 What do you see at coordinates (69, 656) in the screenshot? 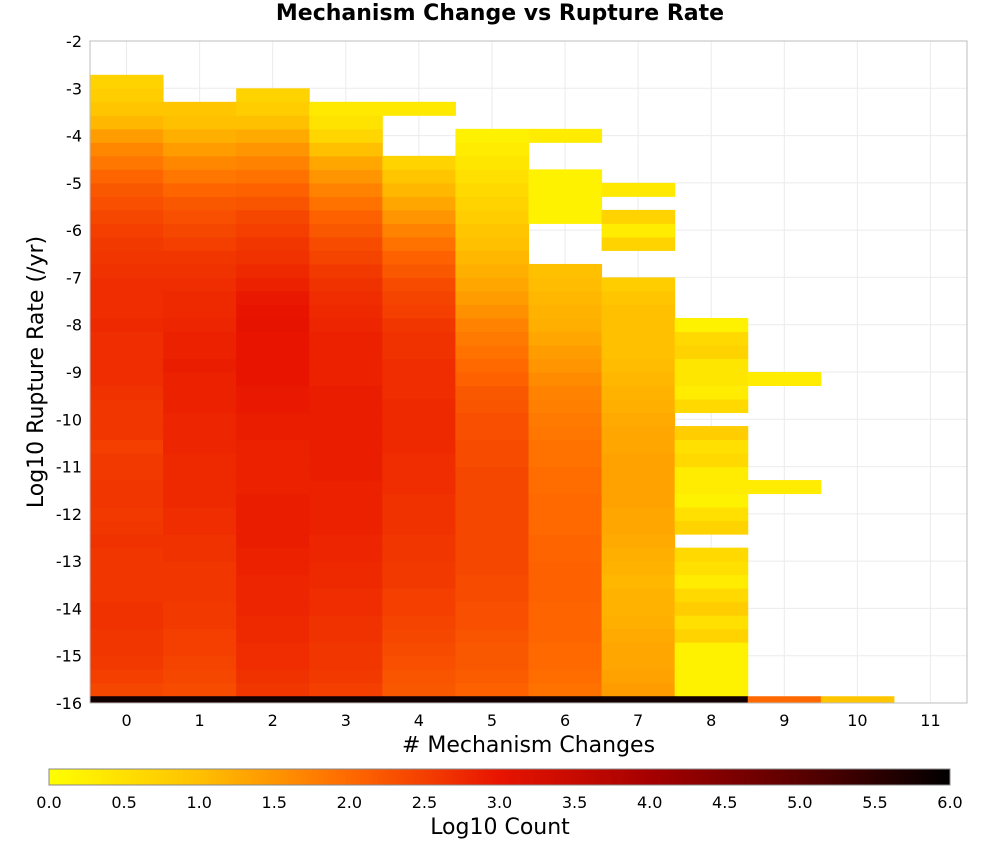
I see `y-tick-label: -15` at bounding box center [69, 656].